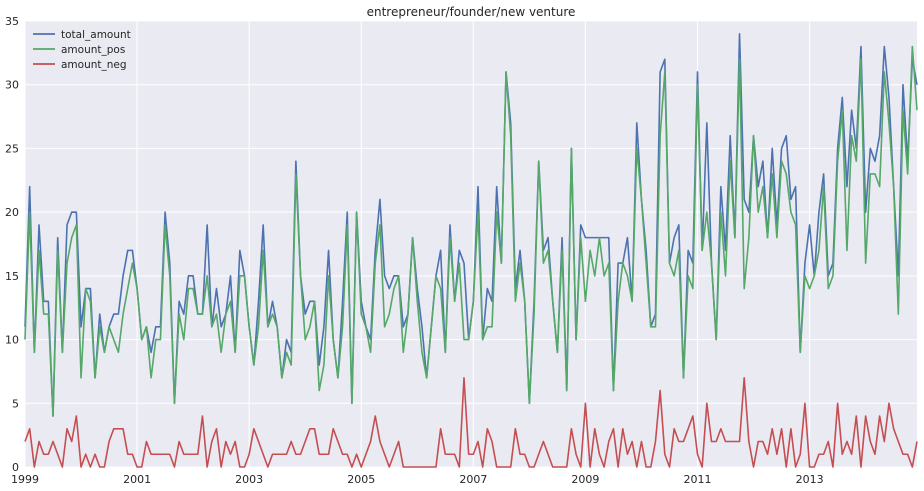 This screenshot has width=924, height=491. I want to click on y-axis-ticks: 0 5 10 15 20 25 30 35, so click(12, 244).